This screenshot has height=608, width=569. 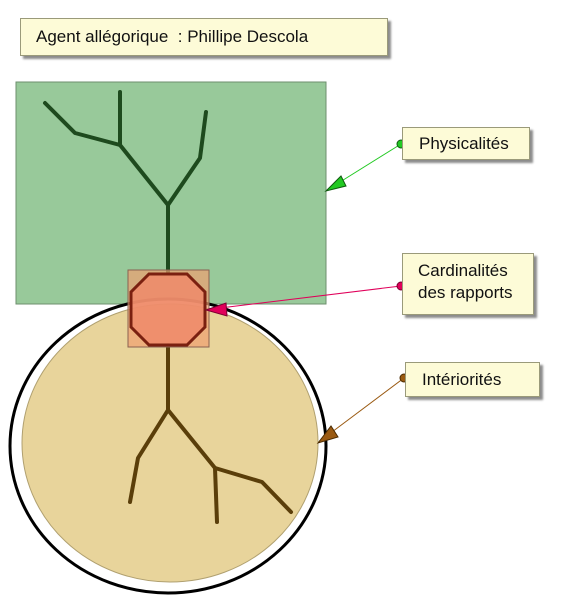 What do you see at coordinates (210, 433) in the screenshot?
I see `lower-tree` at bounding box center [210, 433].